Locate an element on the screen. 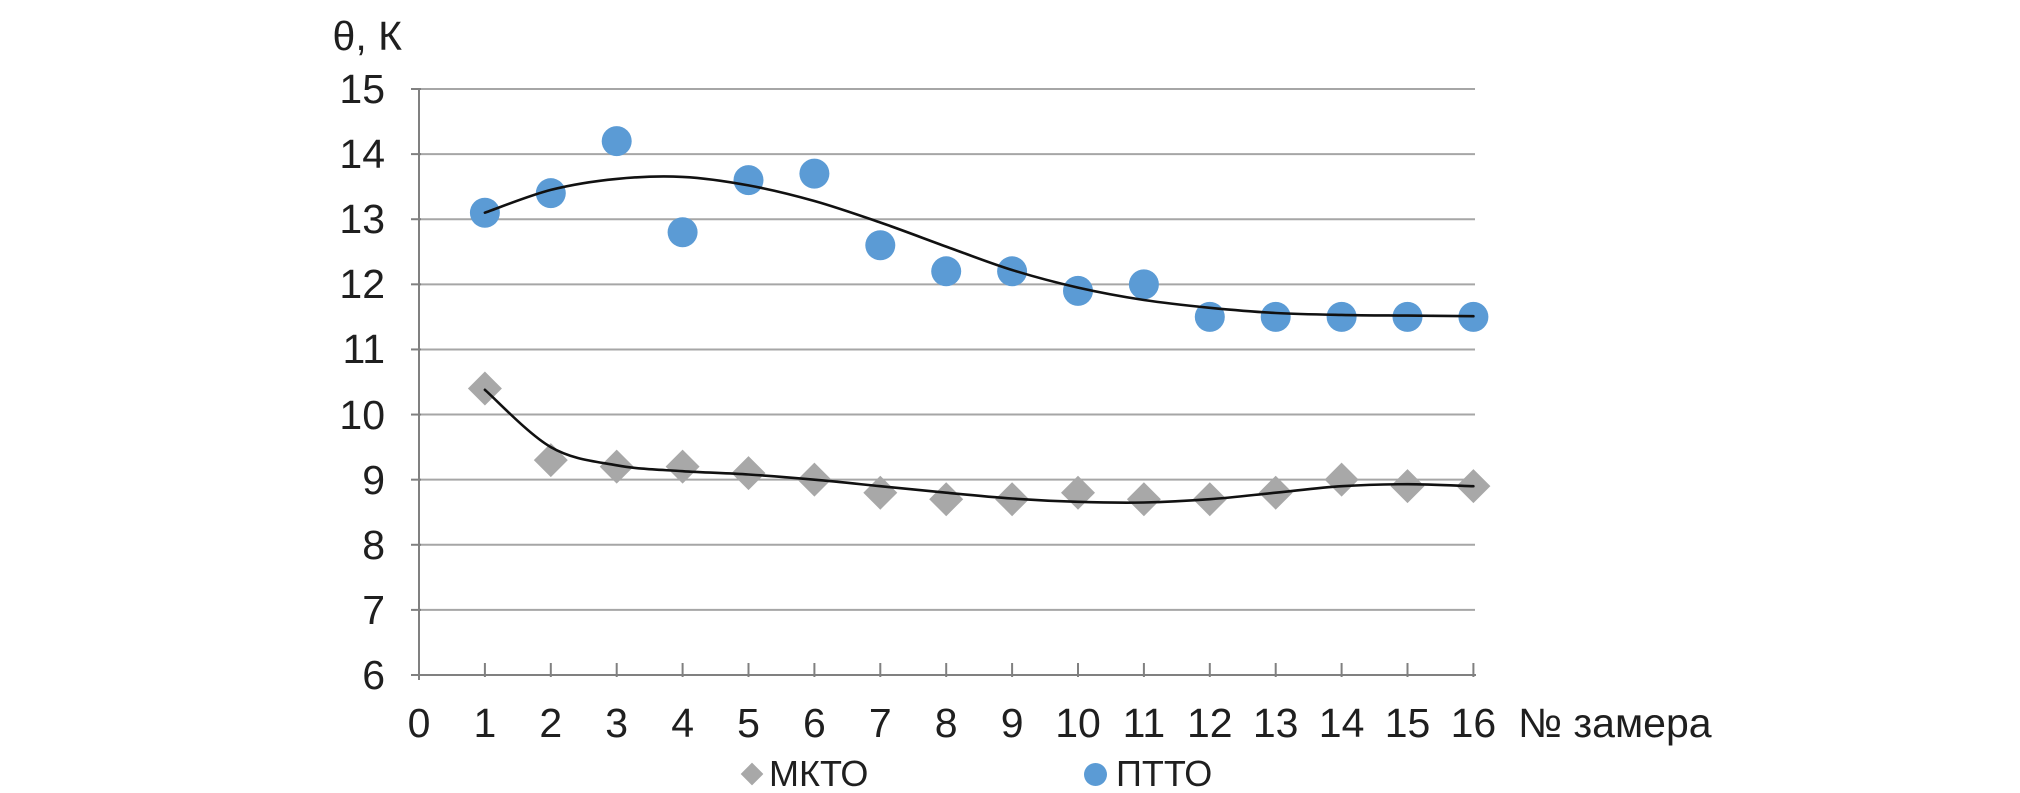 The width and height of the screenshot is (2020, 793). trendline-ПТТО is located at coordinates (979, 246).